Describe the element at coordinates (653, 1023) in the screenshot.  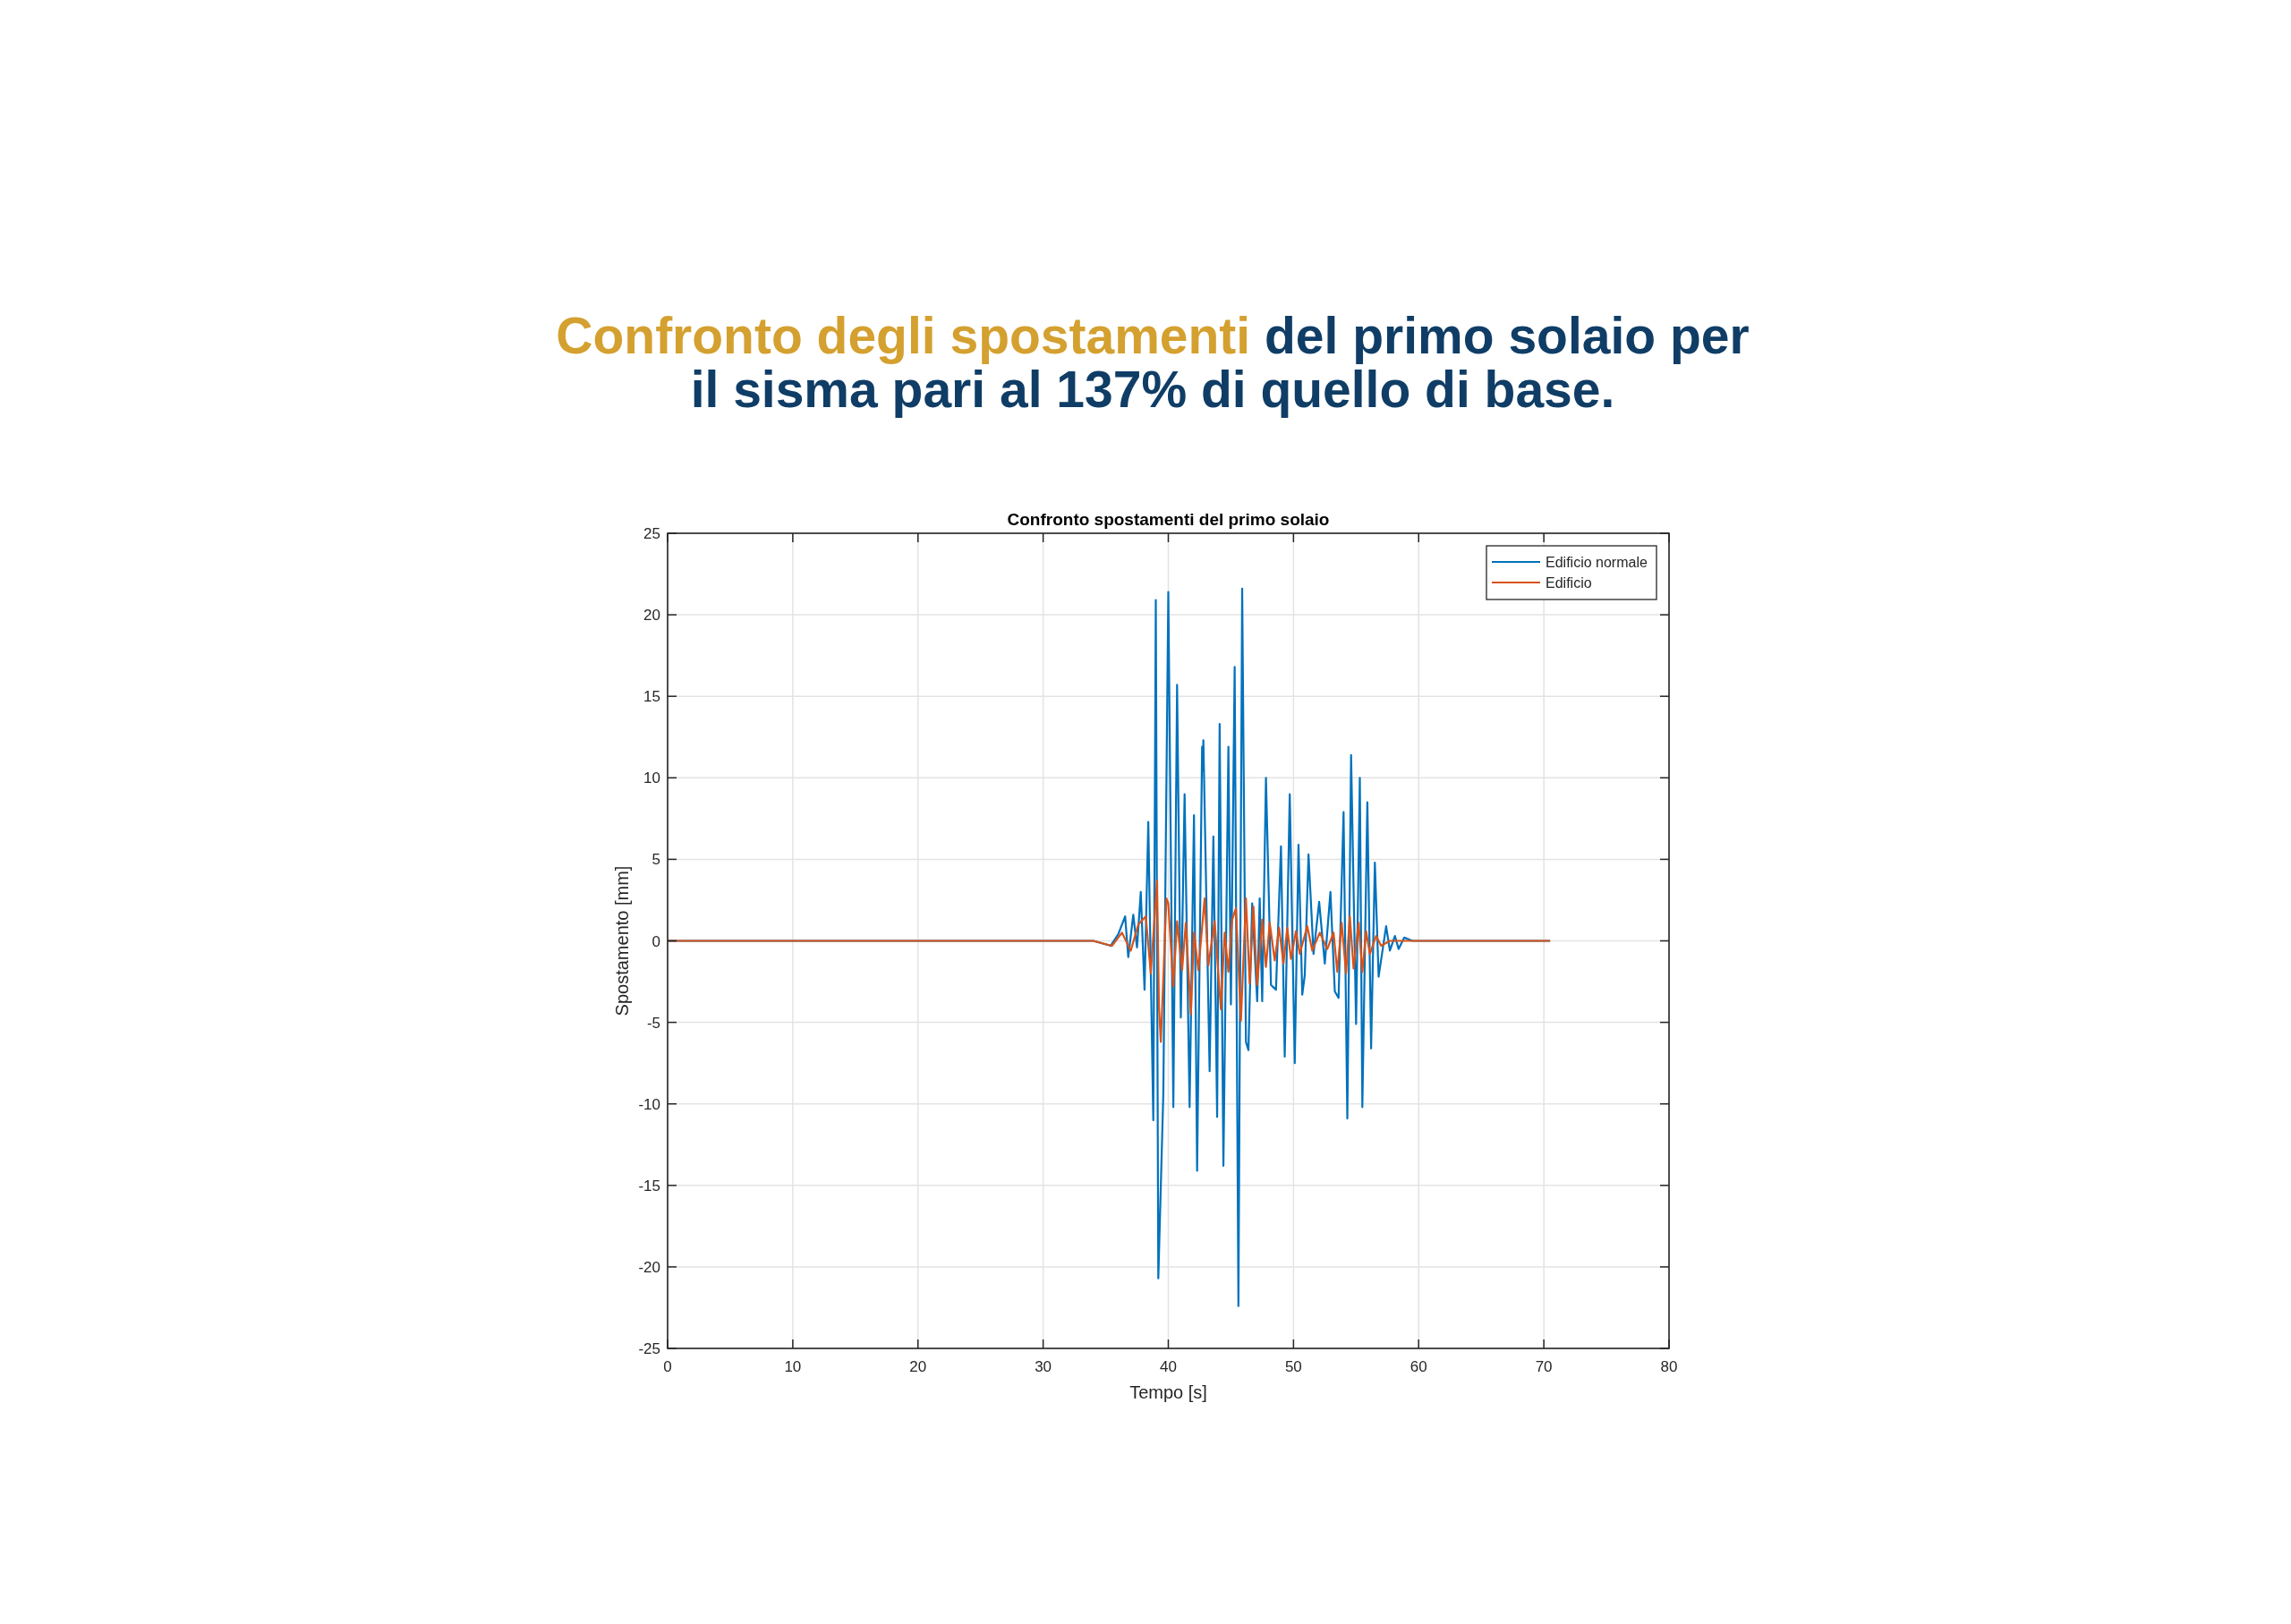
I see `y-tick-label: -5` at that location.